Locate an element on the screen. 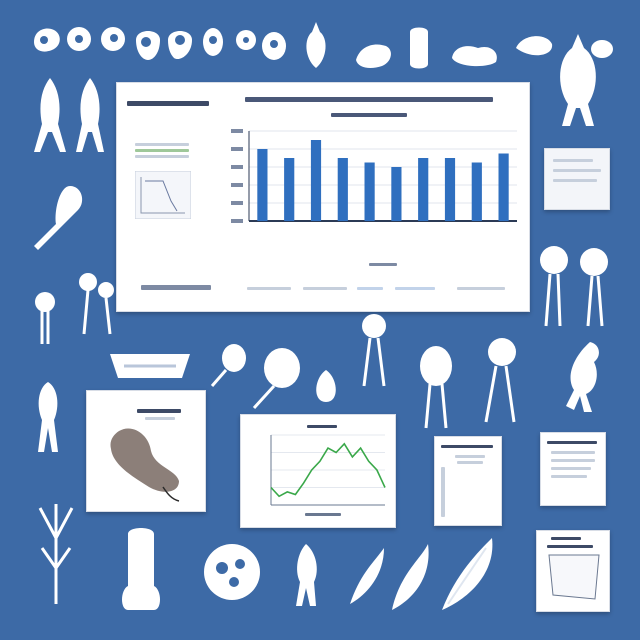 The image size is (640, 640). illustration-card is located at coordinates (146, 451).